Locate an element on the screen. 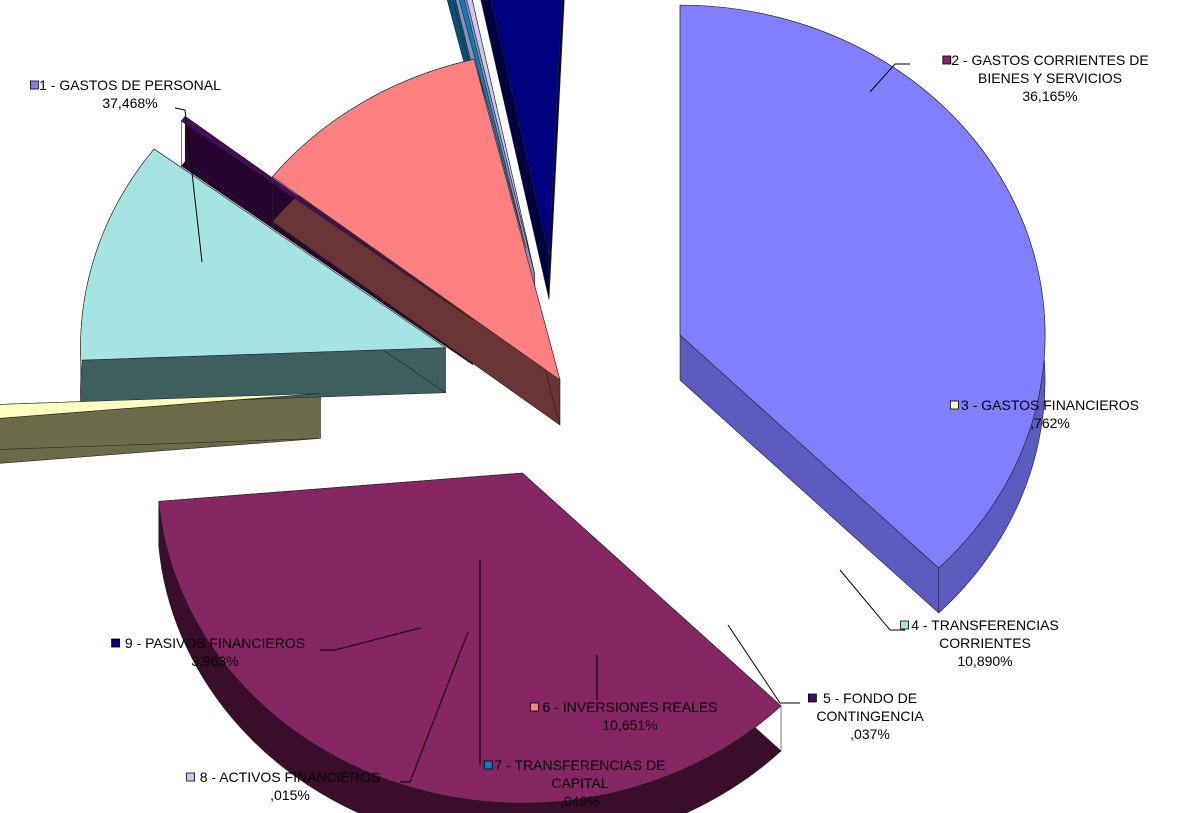 The height and width of the screenshot is (813, 1182). data-label-transferencias-de-capital: 7 - TRANSFERENCIAS DE CAPITAL ,049% is located at coordinates (574, 783).